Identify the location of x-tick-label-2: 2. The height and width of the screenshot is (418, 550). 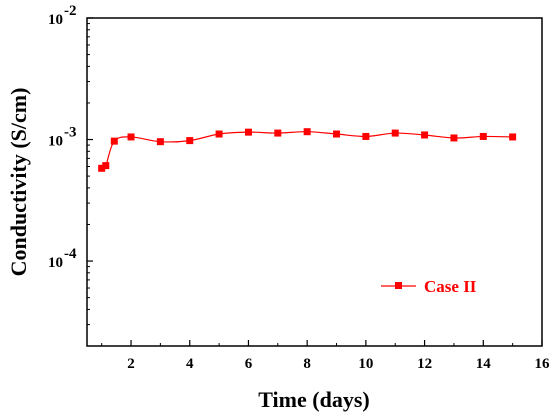
(131, 364).